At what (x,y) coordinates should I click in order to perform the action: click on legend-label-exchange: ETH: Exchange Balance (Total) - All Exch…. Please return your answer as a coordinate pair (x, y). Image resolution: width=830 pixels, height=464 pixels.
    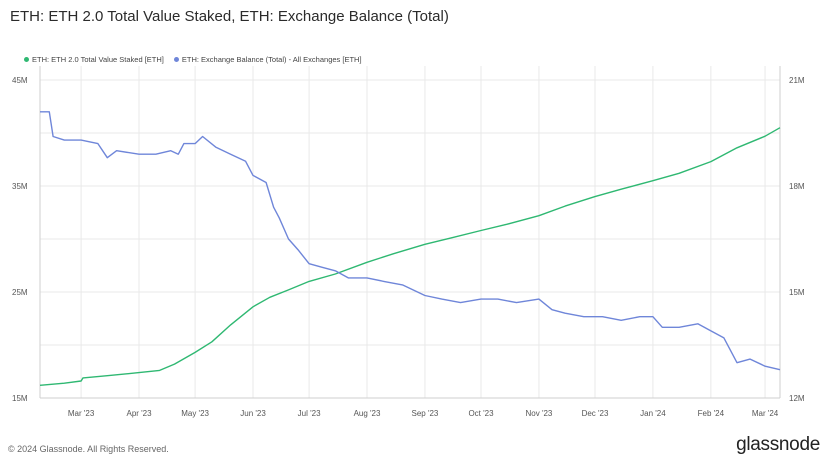
    Looking at the image, I should click on (271, 59).